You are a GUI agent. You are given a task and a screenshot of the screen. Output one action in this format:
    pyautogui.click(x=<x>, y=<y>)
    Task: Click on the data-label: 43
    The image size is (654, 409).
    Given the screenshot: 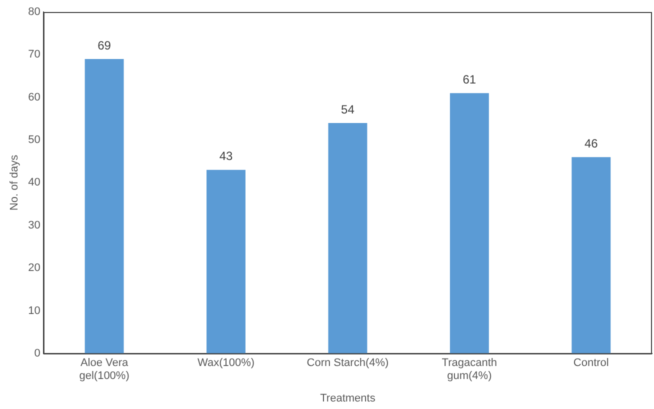 What is the action you would take?
    pyautogui.click(x=226, y=156)
    